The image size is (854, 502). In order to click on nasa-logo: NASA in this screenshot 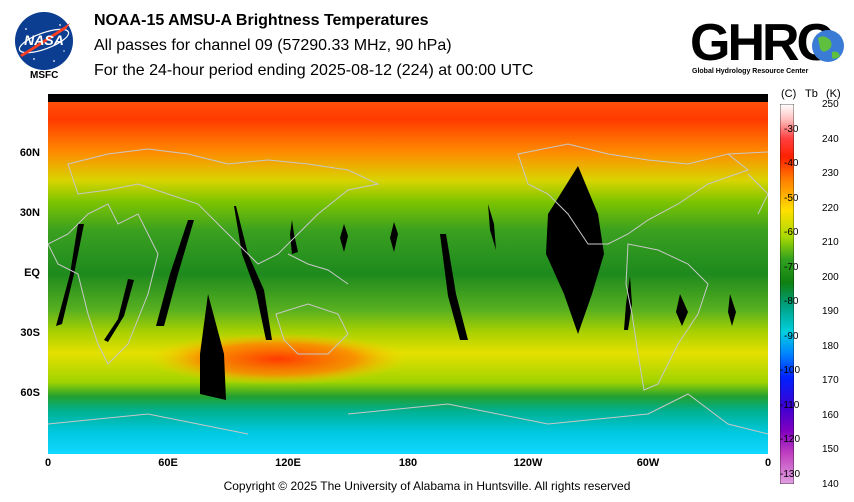, I will do `click(44, 41)`.